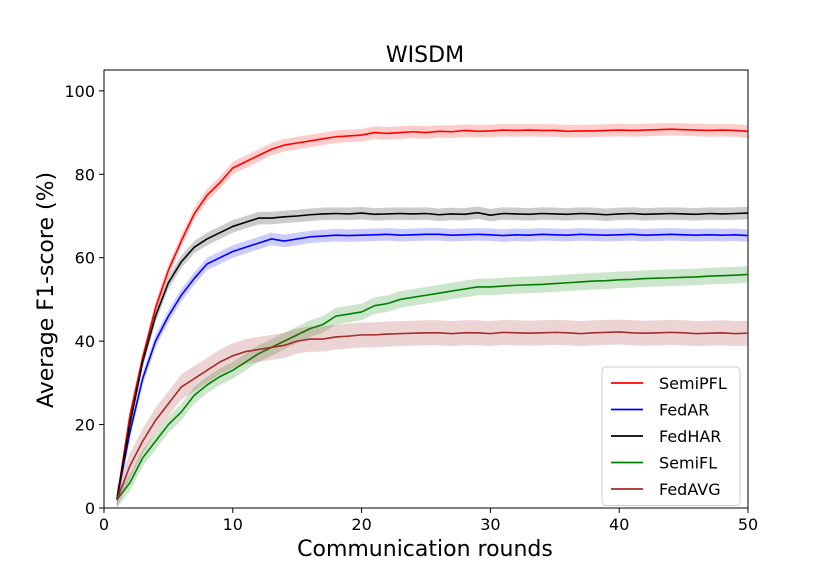 This screenshot has height=581, width=830. What do you see at coordinates (79, 91) in the screenshot?
I see `y-tick-label: 100` at bounding box center [79, 91].